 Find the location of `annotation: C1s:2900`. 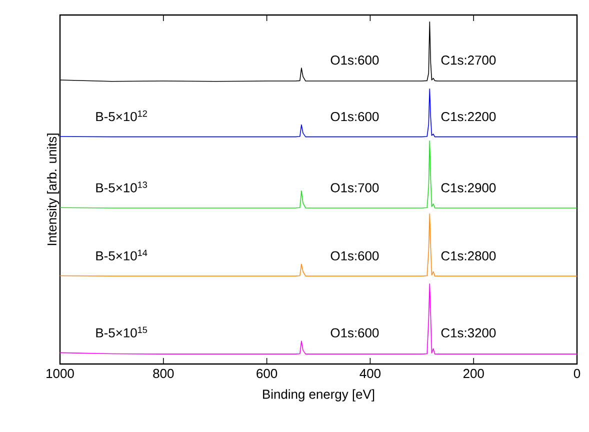

annotation: C1s:2900 is located at coordinates (468, 187).